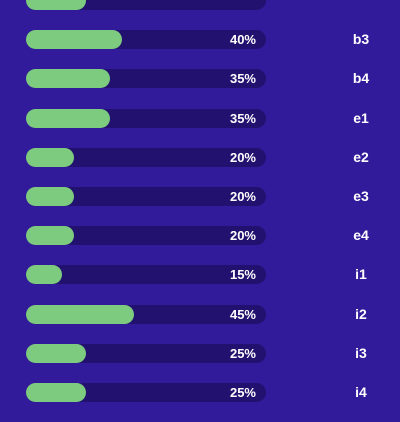 This screenshot has height=422, width=400. I want to click on item-label: e2, so click(361, 156).